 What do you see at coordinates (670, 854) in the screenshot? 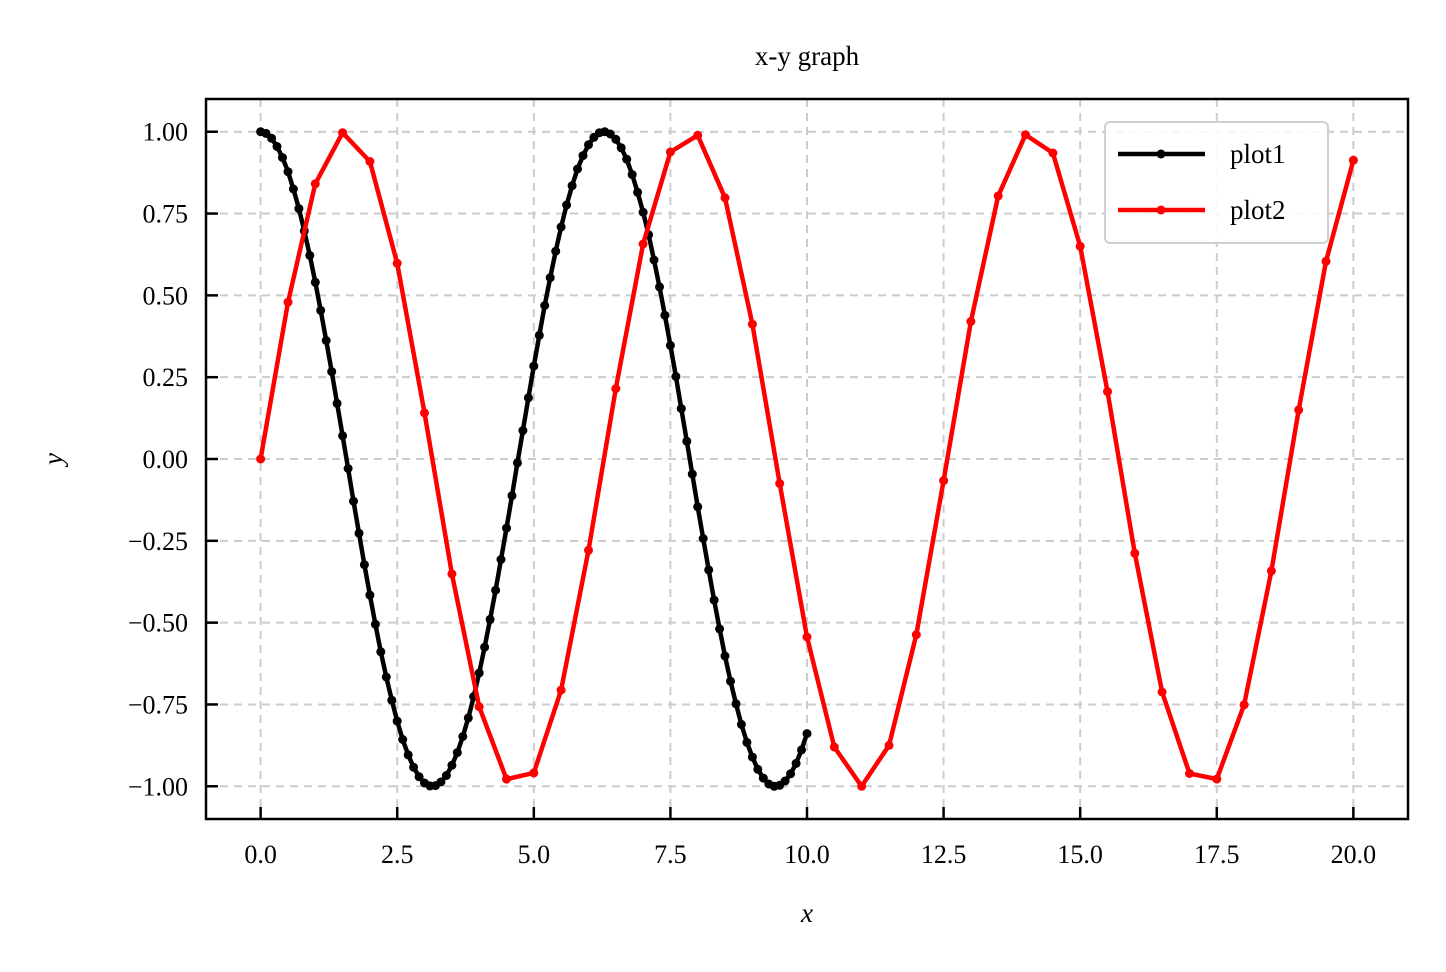
I see `x-tick-label: 7.5` at bounding box center [670, 854].